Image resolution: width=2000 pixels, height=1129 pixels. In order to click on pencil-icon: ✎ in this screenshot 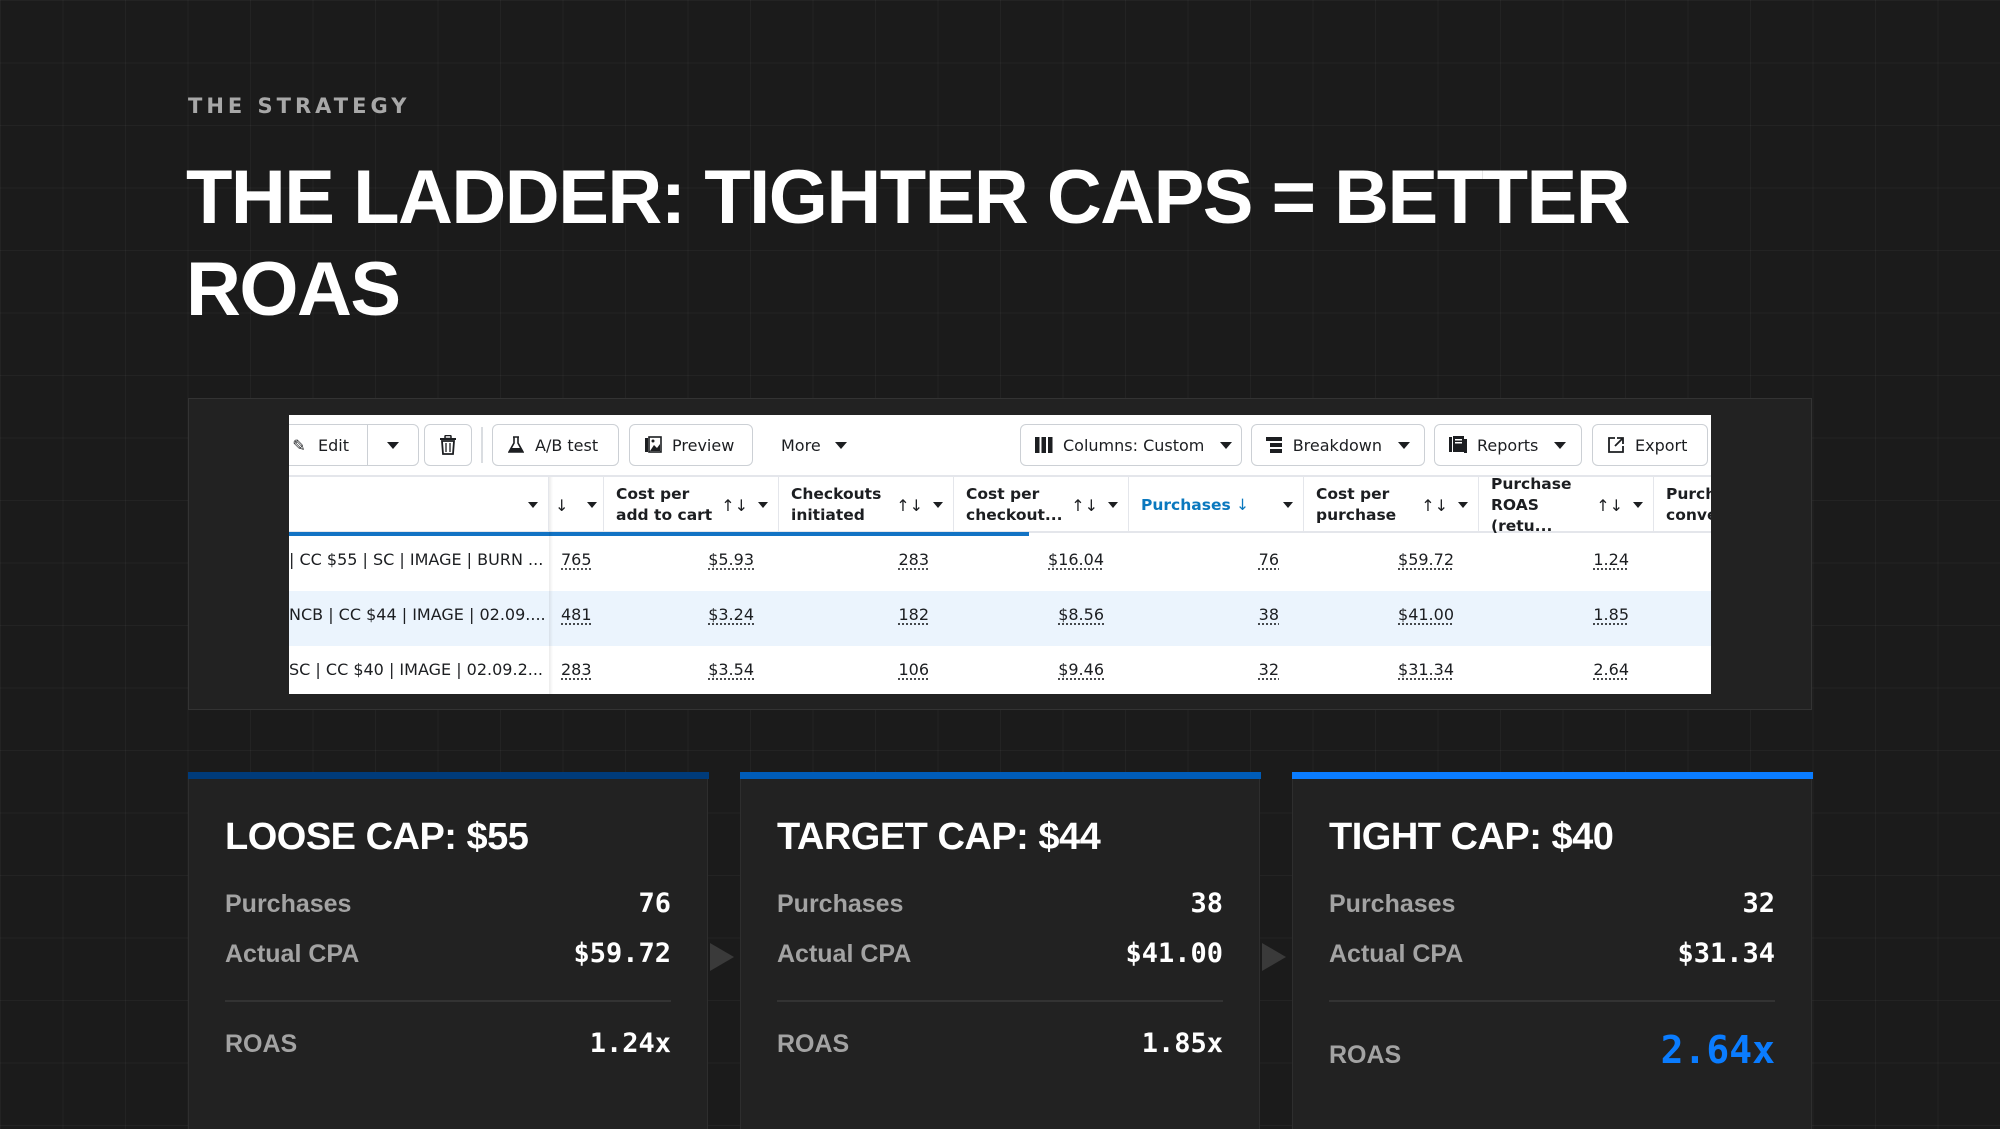, I will do `click(299, 445)`.